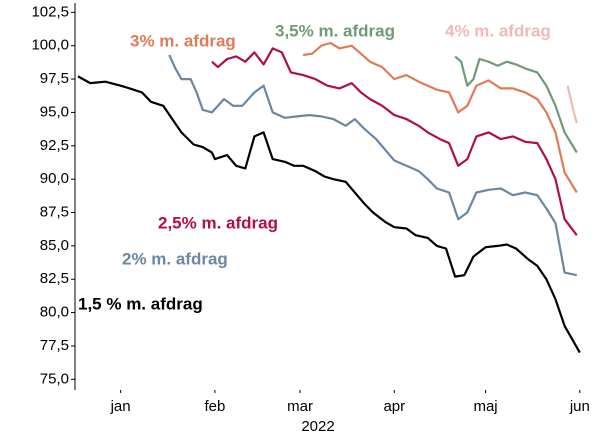 The height and width of the screenshot is (439, 607). I want to click on y-tick-label: 97,5, so click(54, 78).